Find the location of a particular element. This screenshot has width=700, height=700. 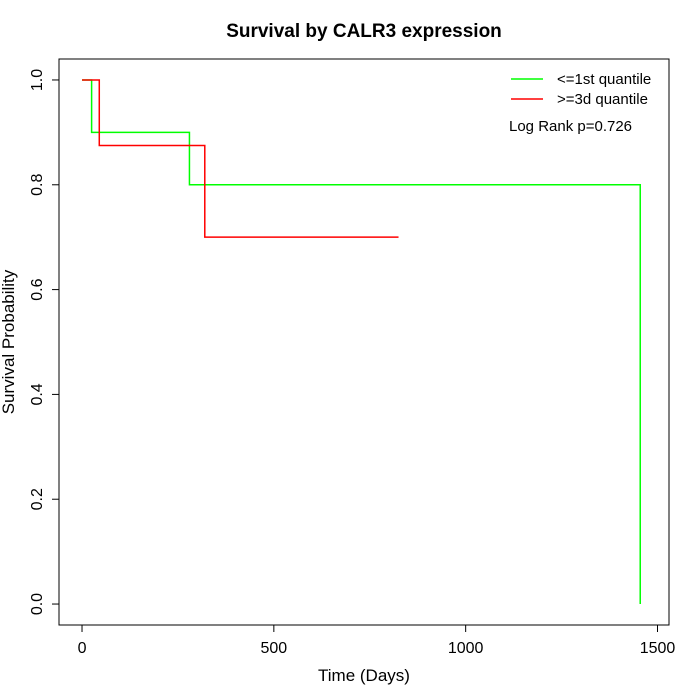

legend: <=1st quantile >=3d quantile is located at coordinates (581, 89).